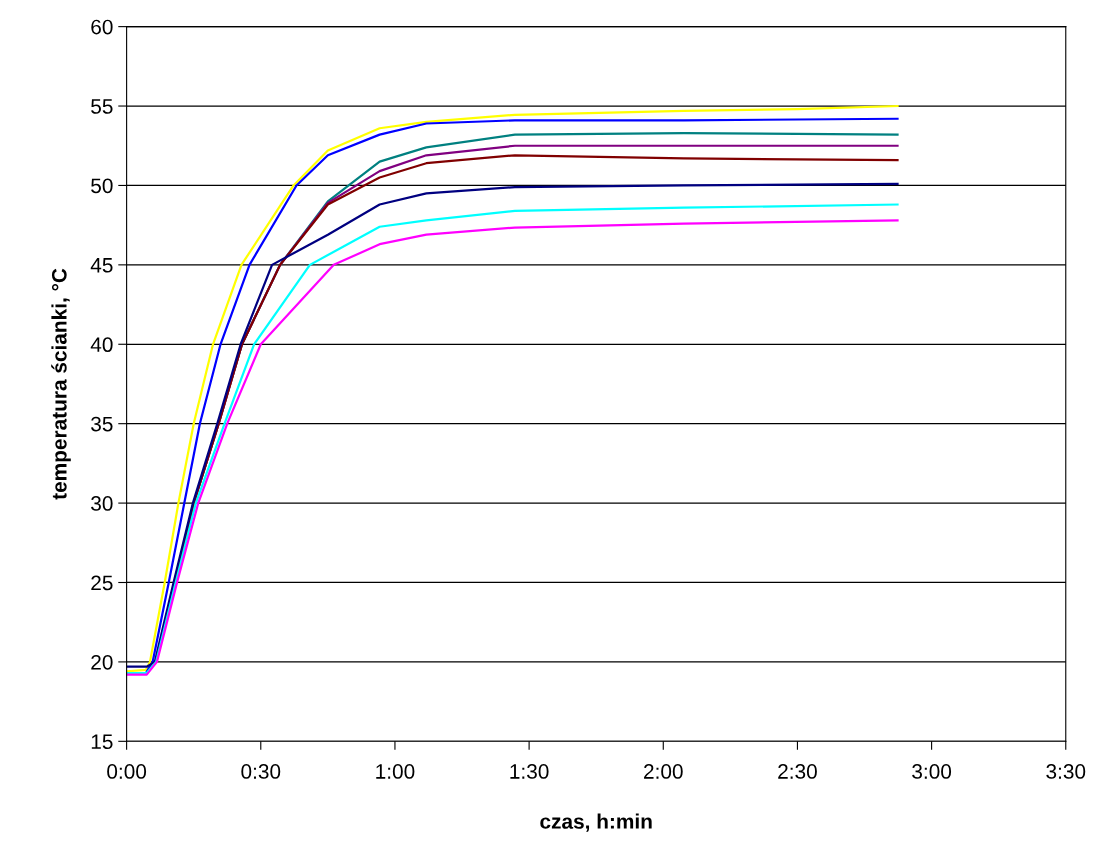 This screenshot has width=1101, height=859. Describe the element at coordinates (102, 106) in the screenshot. I see `y-tick-label: 55` at that location.